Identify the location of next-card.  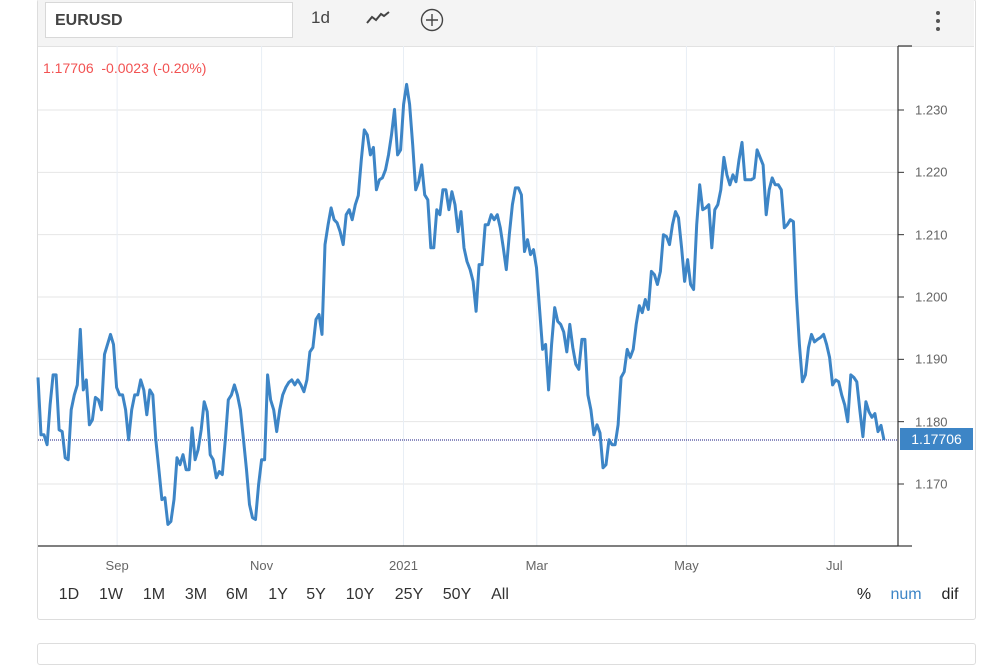
(506, 654).